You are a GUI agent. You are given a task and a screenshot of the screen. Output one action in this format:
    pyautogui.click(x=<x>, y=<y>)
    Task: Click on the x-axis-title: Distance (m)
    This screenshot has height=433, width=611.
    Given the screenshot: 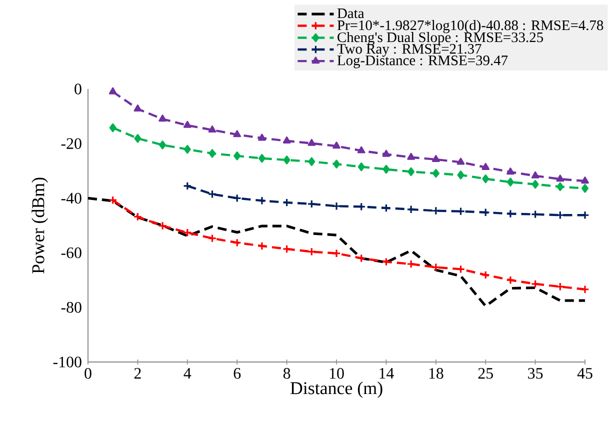 What is the action you would take?
    pyautogui.click(x=336, y=390)
    